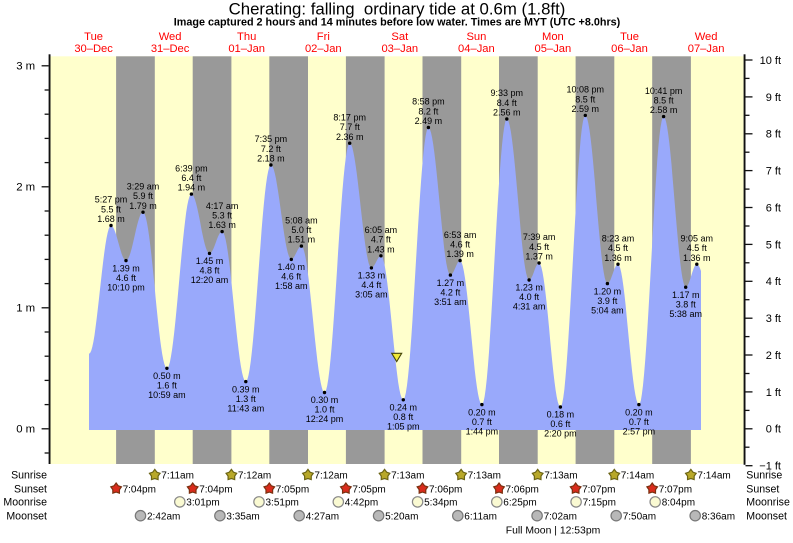  What do you see at coordinates (323, 49) in the screenshot?
I see `svg-text: 02–Jan` at bounding box center [323, 49].